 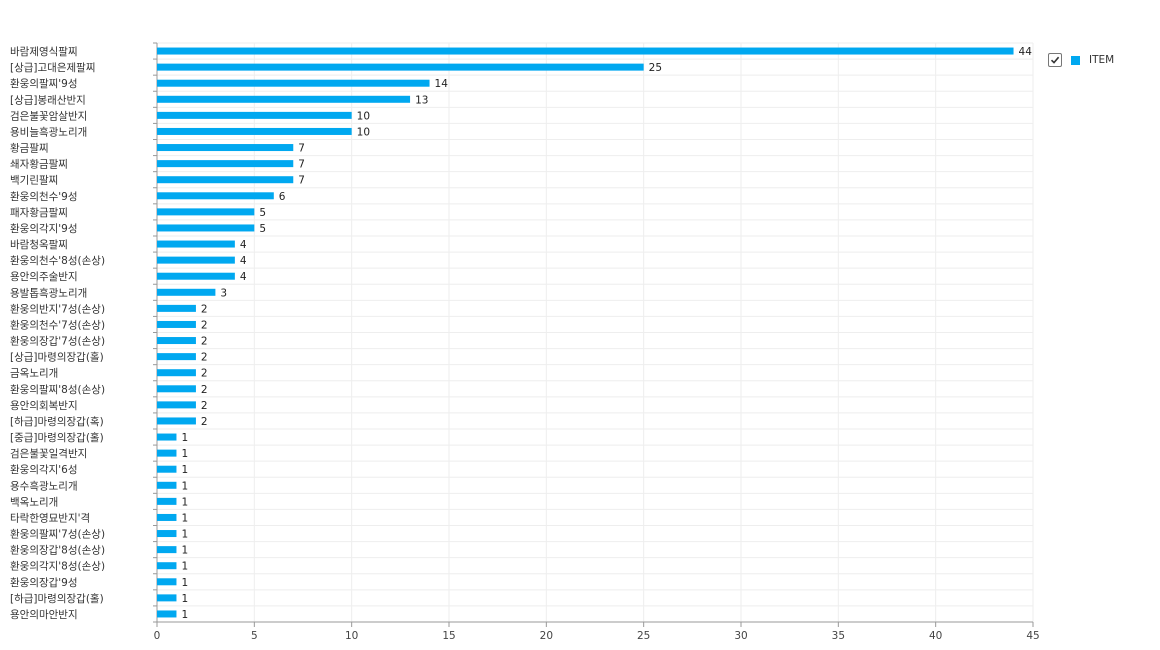 What do you see at coordinates (44, 229) in the screenshot?
I see `category-label: 환웅의각지'9성` at bounding box center [44, 229].